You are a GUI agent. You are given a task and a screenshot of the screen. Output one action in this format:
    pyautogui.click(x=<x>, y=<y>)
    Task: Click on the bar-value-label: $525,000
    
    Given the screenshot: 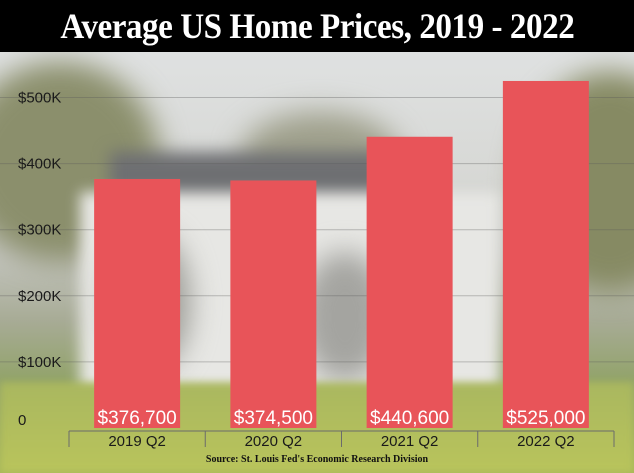 What is the action you would take?
    pyautogui.click(x=545, y=418)
    